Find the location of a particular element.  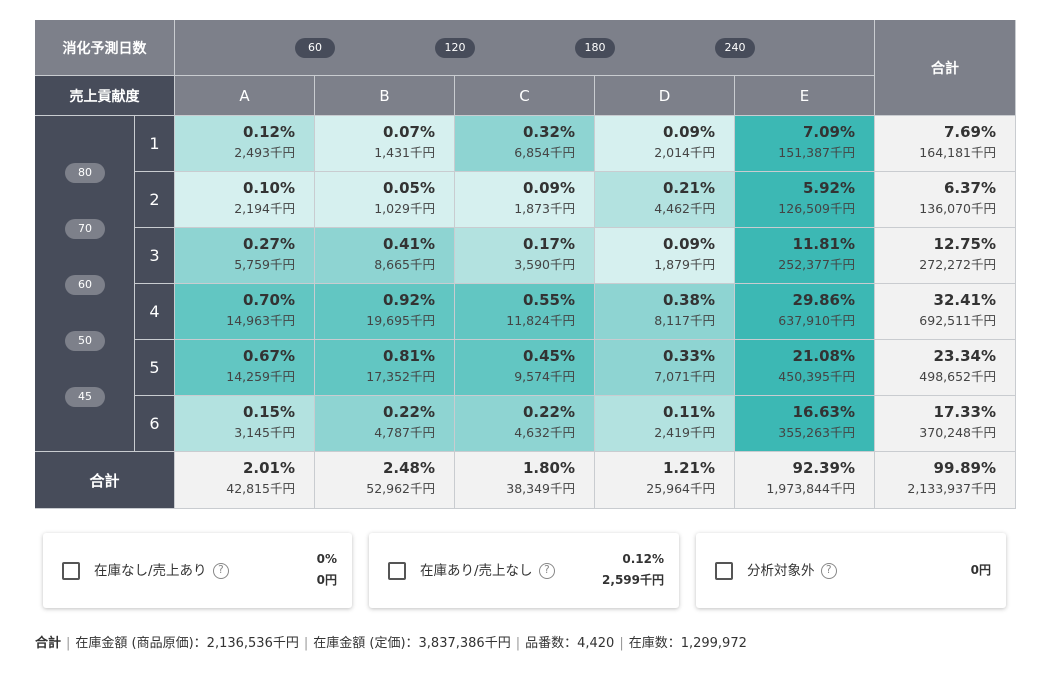

summary-sku-count: 品番数：4,420 is located at coordinates (570, 643).